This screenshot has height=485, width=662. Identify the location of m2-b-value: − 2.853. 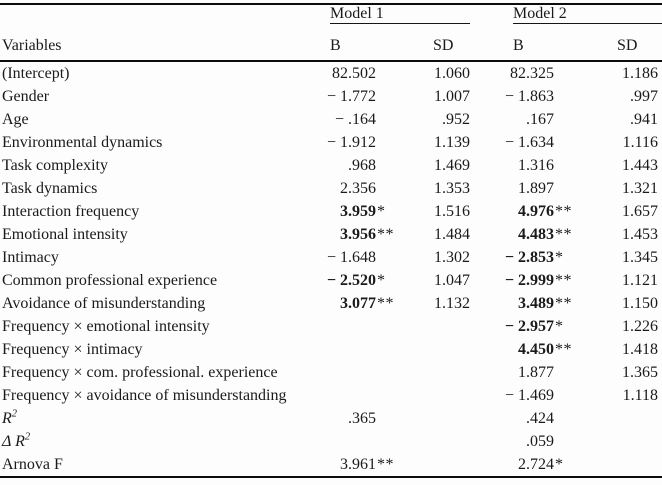
(529, 257).